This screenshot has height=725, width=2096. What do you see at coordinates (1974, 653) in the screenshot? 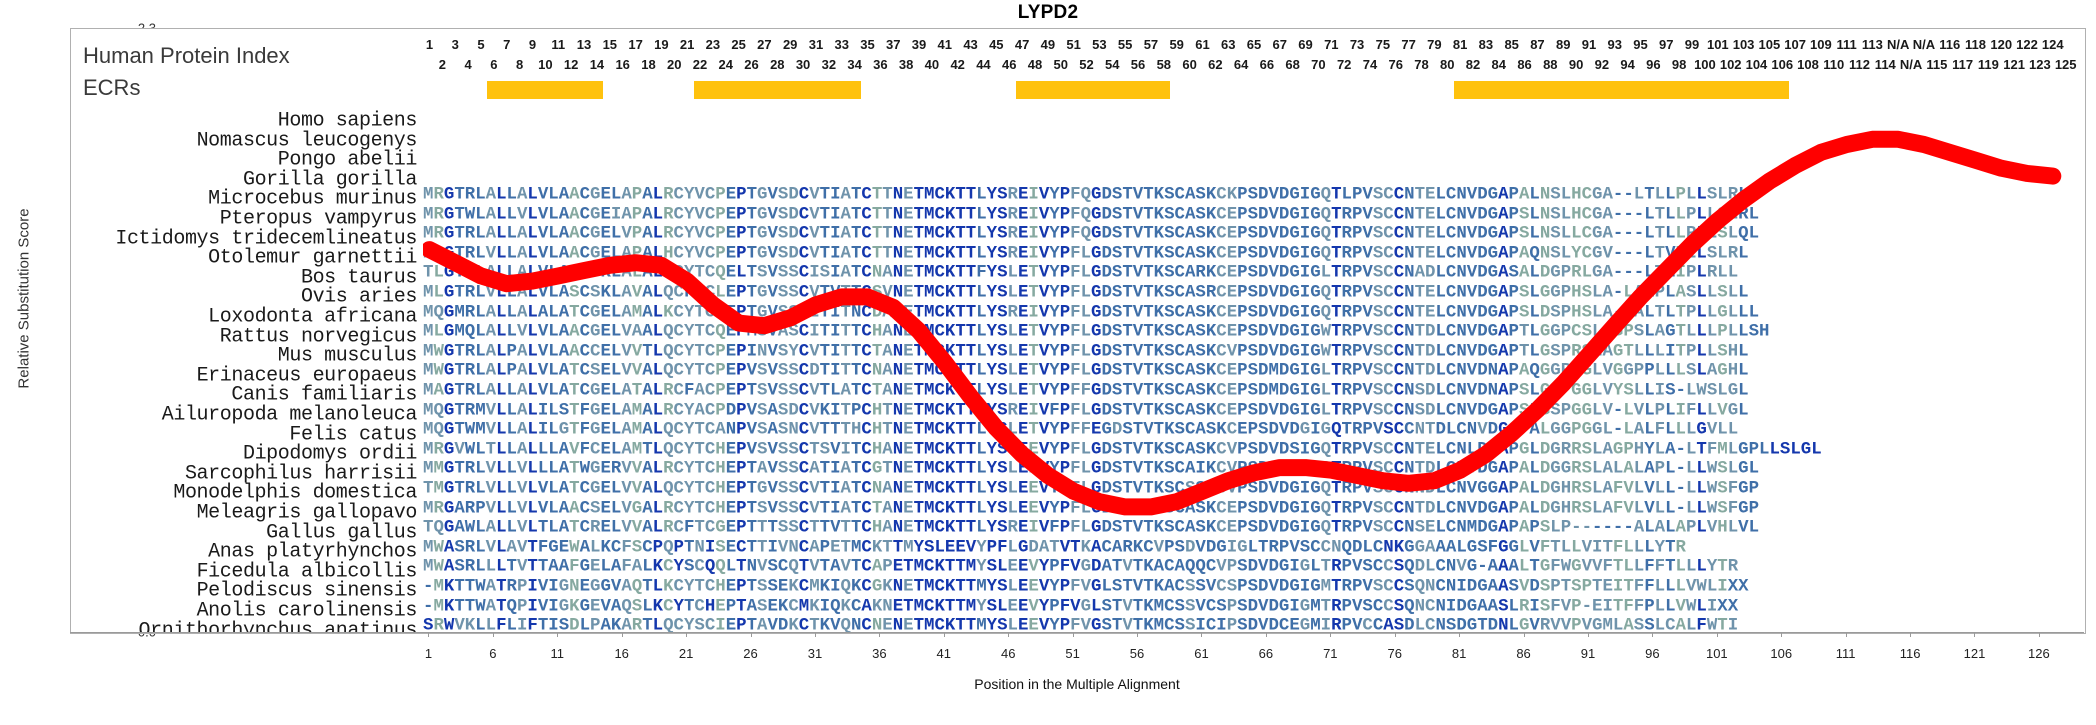
I see `x-tick-label: 121` at bounding box center [1974, 653].